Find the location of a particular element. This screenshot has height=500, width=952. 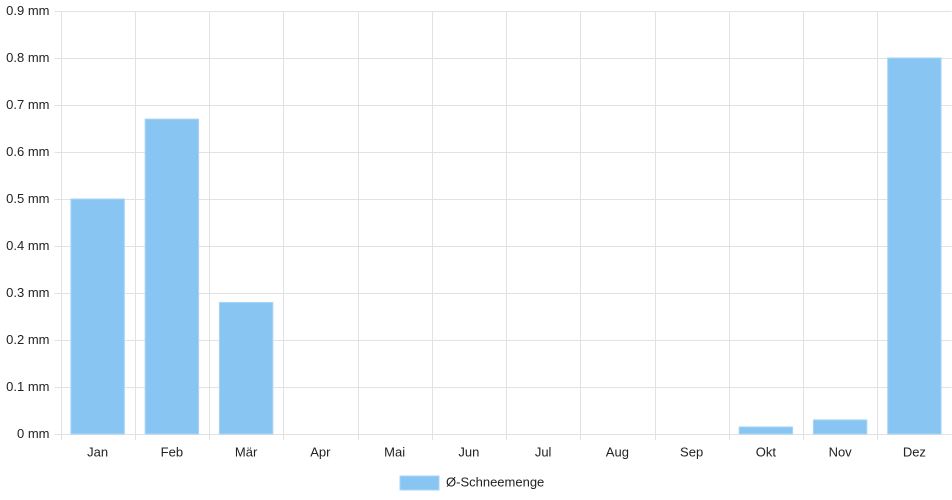

y-tick-label: 0.4 mm is located at coordinates (27, 245).